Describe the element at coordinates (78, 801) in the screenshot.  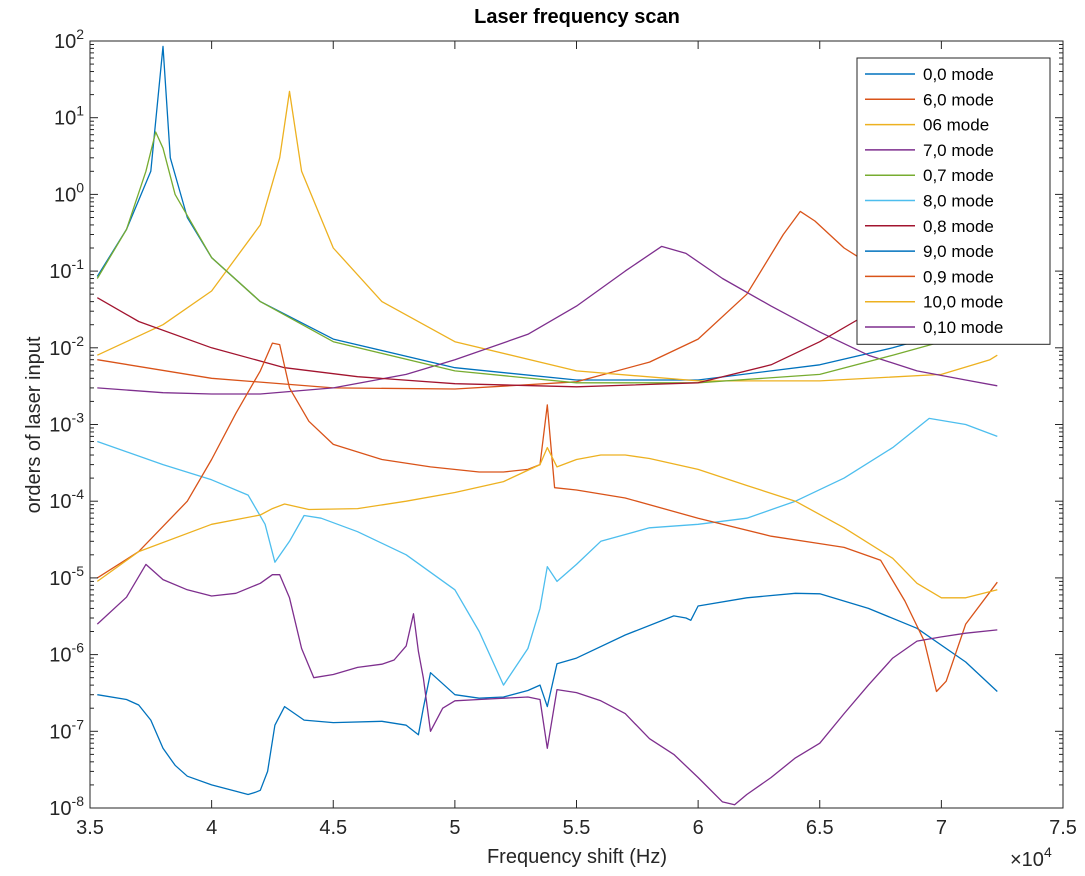
I see `y-tick-label-power: -8` at that location.